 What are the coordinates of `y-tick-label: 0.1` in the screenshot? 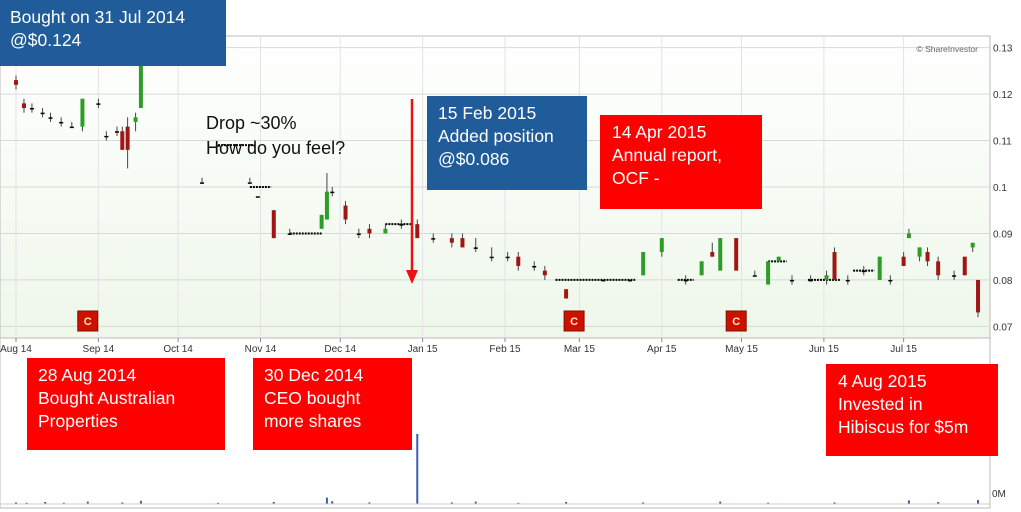 It's located at (1000, 188).